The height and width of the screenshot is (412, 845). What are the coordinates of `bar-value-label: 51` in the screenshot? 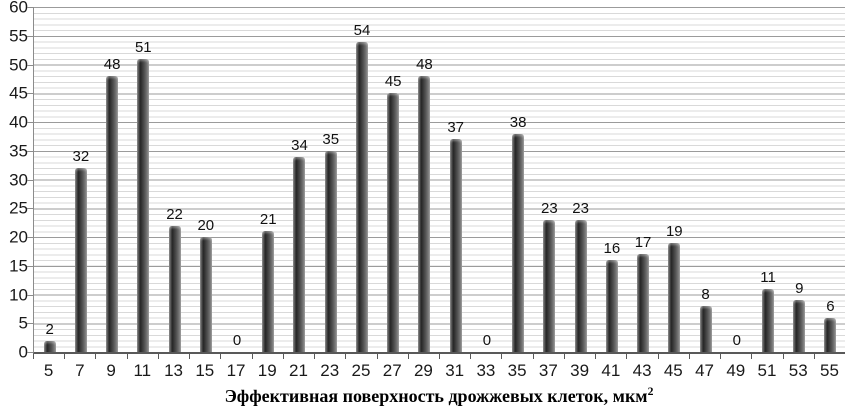 It's located at (143, 47).